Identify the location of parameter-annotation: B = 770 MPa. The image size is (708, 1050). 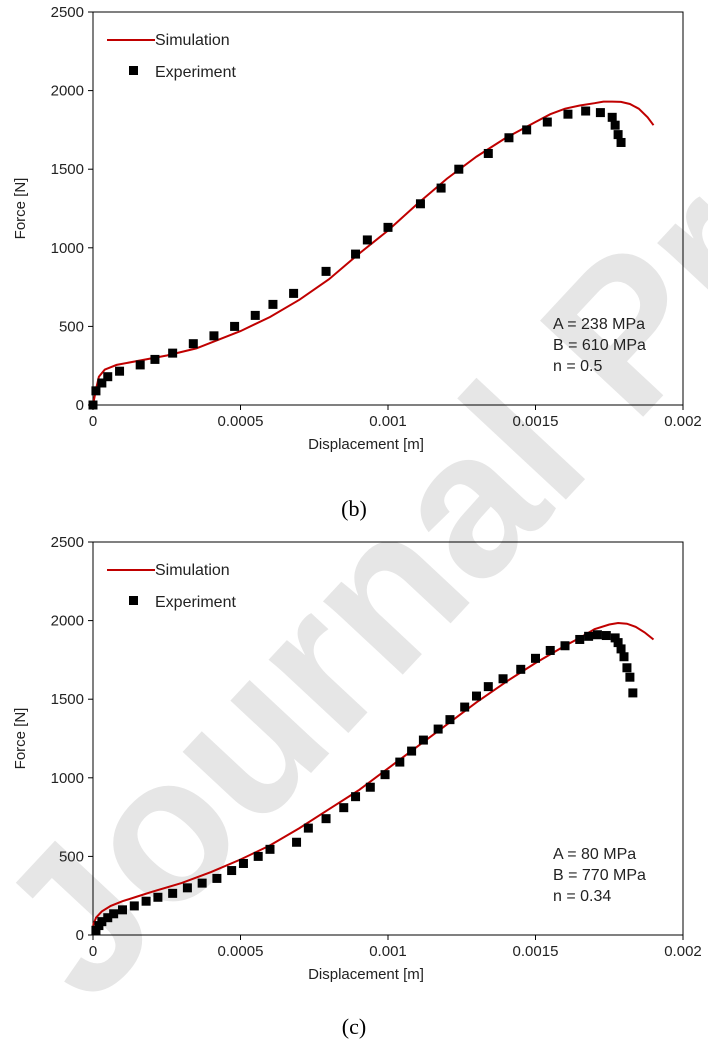
(599, 875).